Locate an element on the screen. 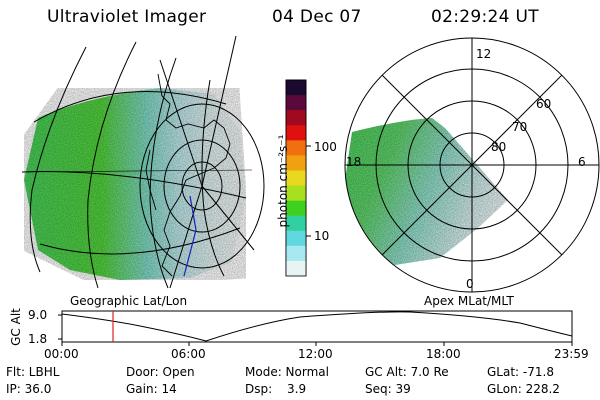  colorbar-tick-100: 100 is located at coordinates (325, 147).